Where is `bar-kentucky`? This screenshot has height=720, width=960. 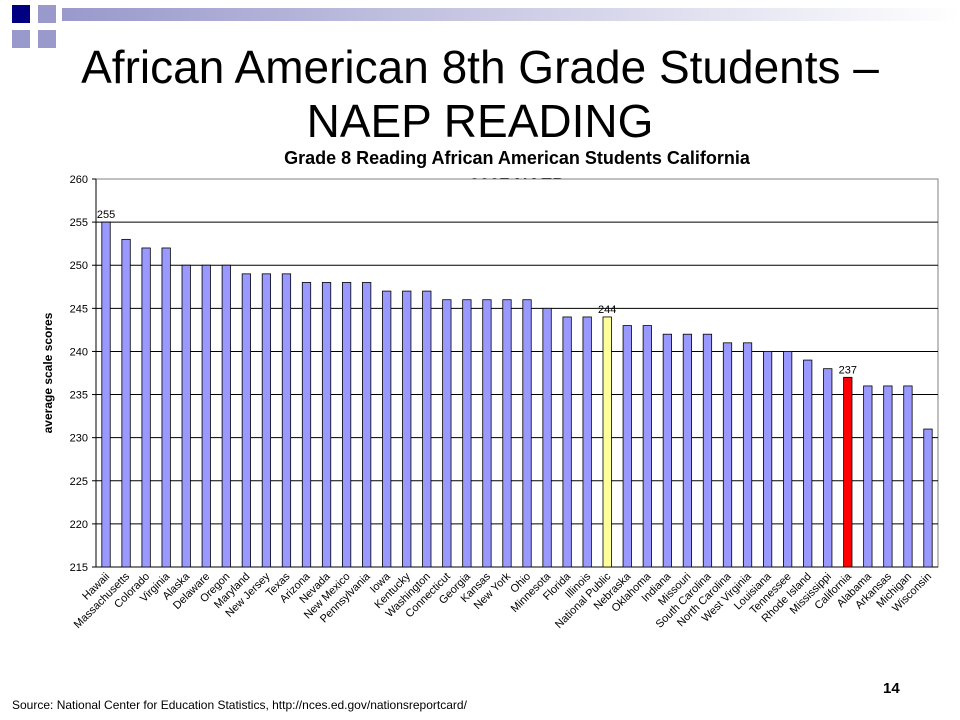 bar-kentucky is located at coordinates (407, 429).